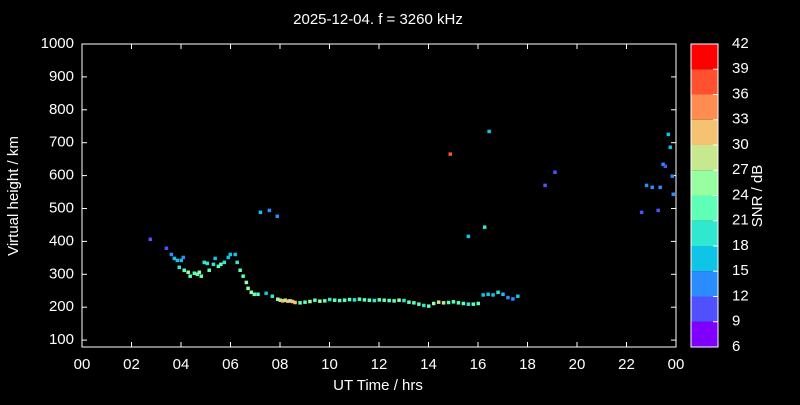 The image size is (800, 405). Describe the element at coordinates (61, 175) in the screenshot. I see `y-tick-label: 600` at that location.